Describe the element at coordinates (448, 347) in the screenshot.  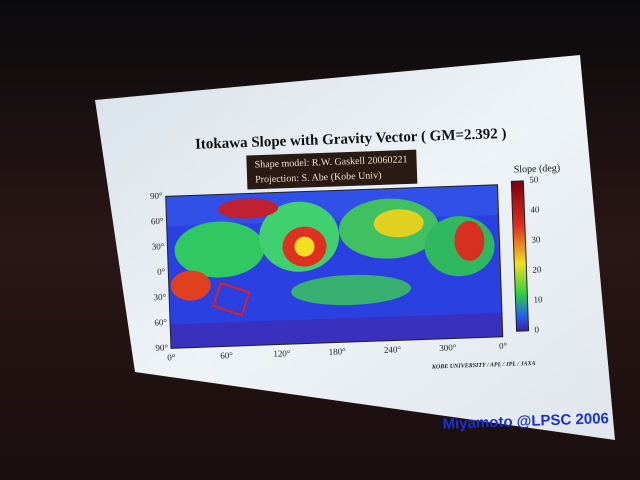
I see `map-x-label: 300°` at that location.